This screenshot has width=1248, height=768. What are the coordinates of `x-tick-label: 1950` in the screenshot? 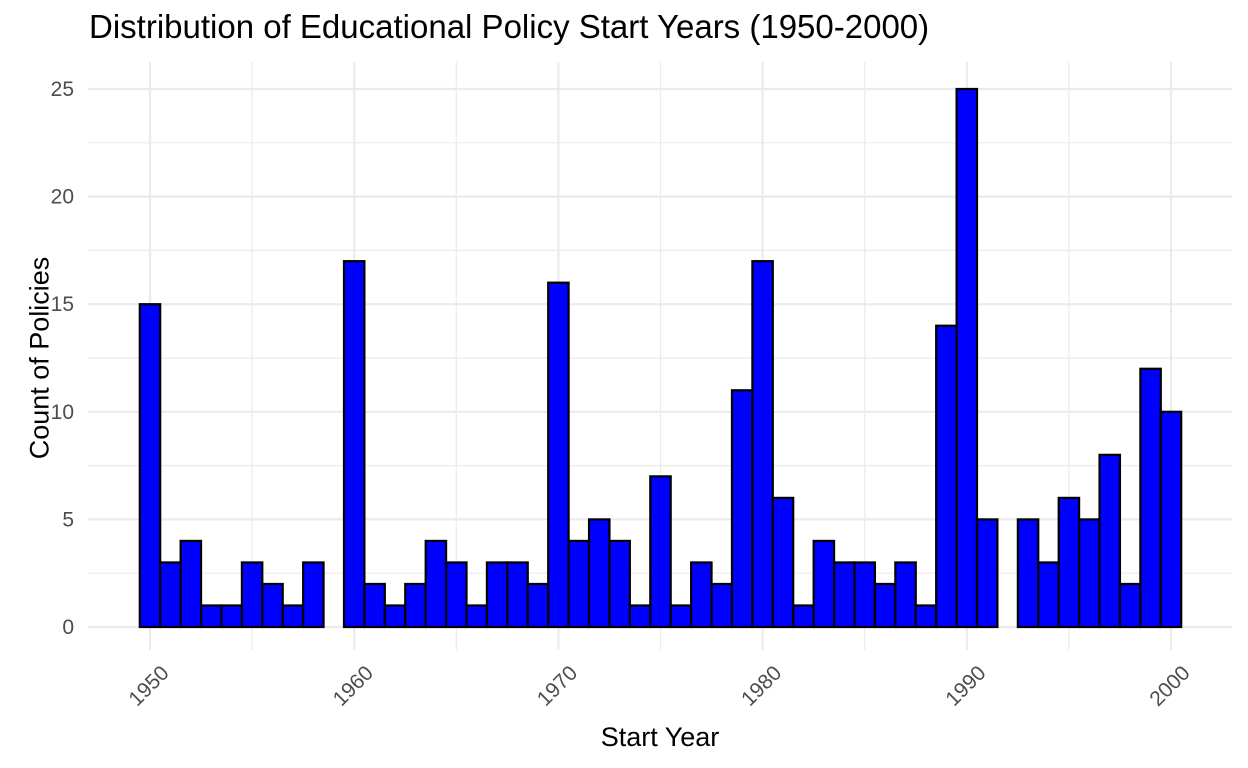 It's located at (148, 685).